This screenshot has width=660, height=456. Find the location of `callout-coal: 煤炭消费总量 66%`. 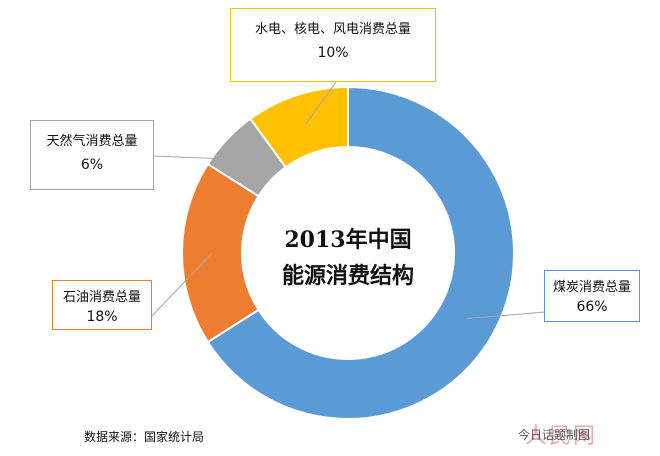

callout-coal: 煤炭消费总量 66% is located at coordinates (592, 296).